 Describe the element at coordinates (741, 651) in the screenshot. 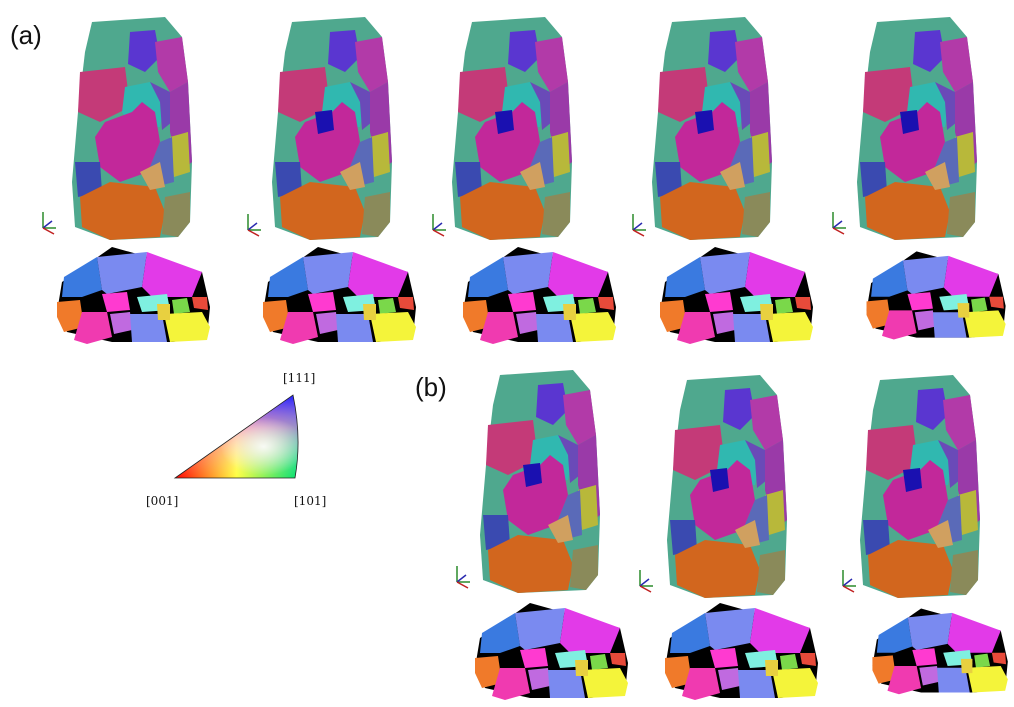

I see `grain-slice-b2` at that location.